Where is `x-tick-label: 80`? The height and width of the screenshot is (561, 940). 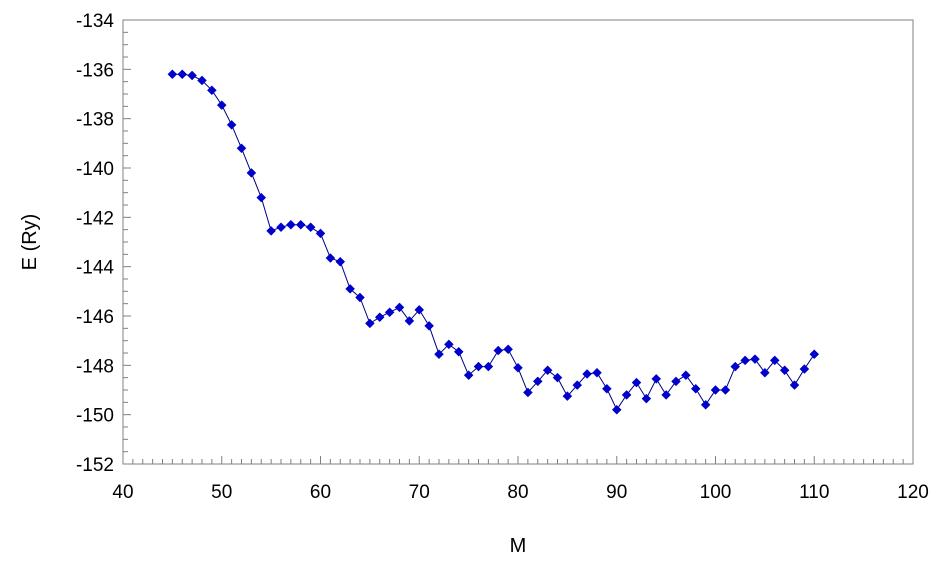 x-tick-label: 80 is located at coordinates (517, 492).